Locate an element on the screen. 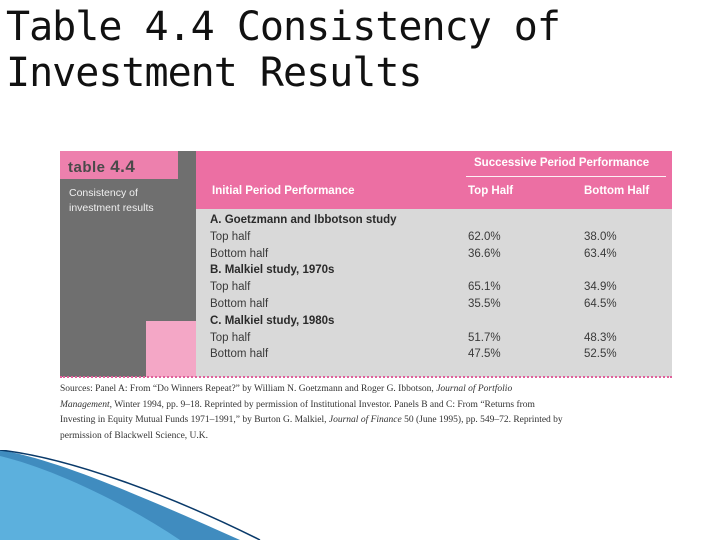 The image size is (720, 540). bottom-half-value: 63.4% is located at coordinates (600, 253).